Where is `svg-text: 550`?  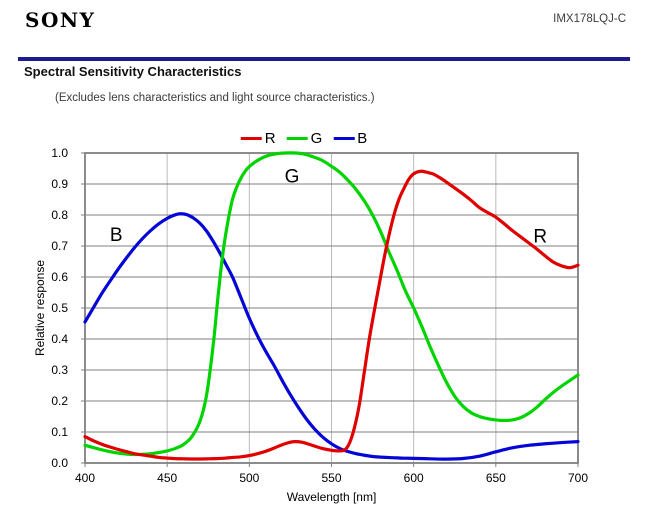
svg-text: 550 is located at coordinates (331, 478).